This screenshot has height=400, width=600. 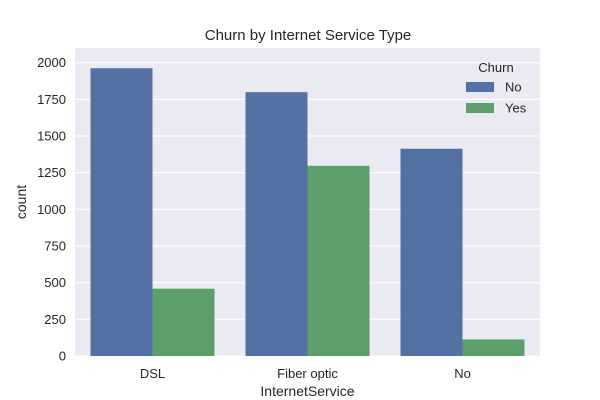 What do you see at coordinates (55, 246) in the screenshot?
I see `y-tick-label: 750` at bounding box center [55, 246].